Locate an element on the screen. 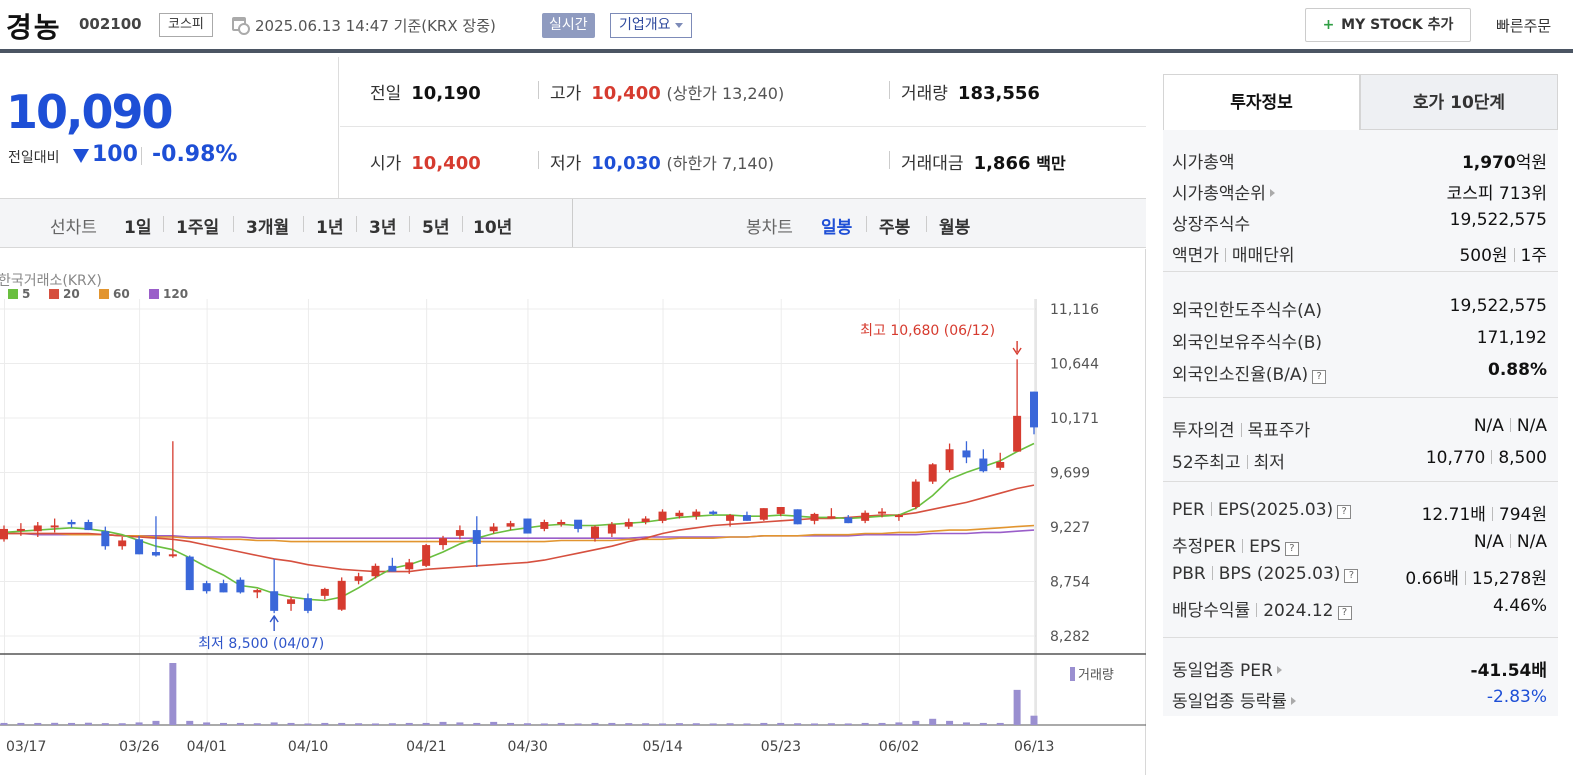 This screenshot has height=775, width=1573. lower-limit: (하한가 7,140) is located at coordinates (720, 163).